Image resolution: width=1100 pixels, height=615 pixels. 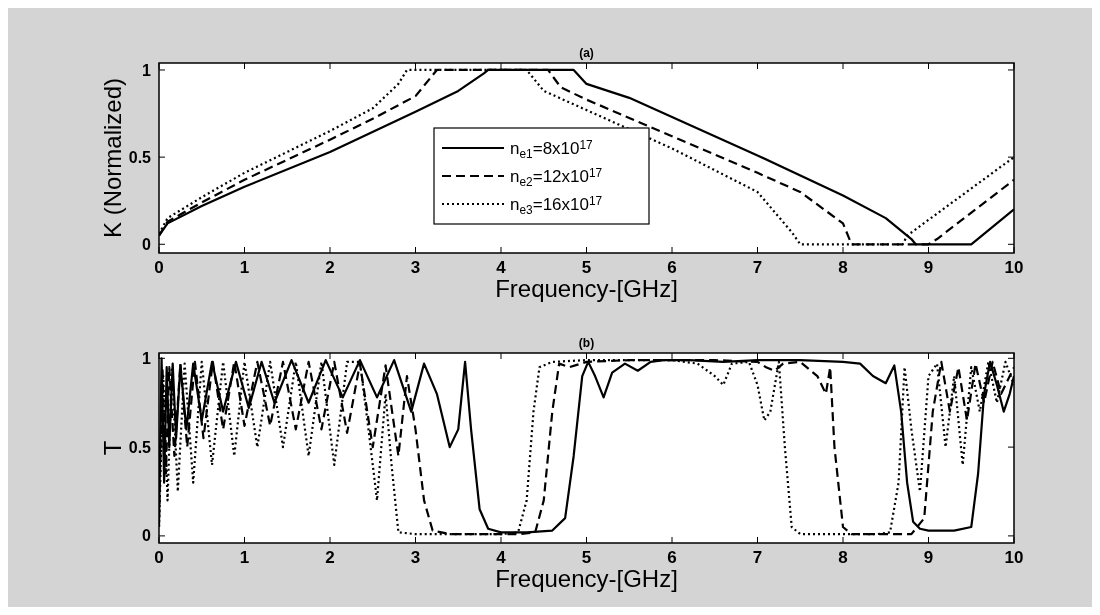 What do you see at coordinates (556, 177) in the screenshot?
I see `legend-label: n$_{e2}$=12x10$^{17}$` at bounding box center [556, 177].